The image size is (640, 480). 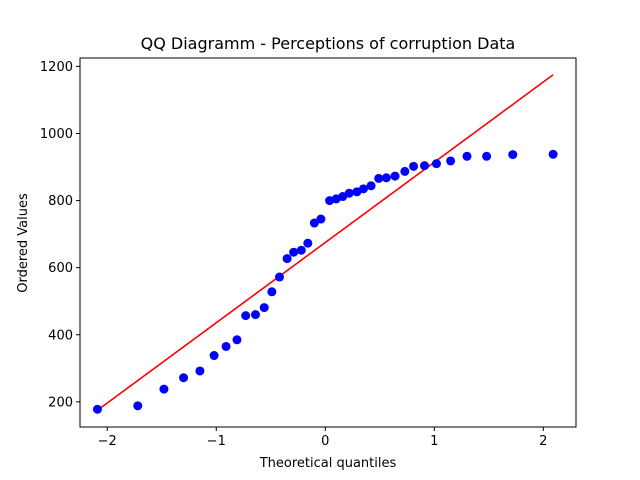 What do you see at coordinates (60, 201) in the screenshot?
I see `y-tick-label: 800` at bounding box center [60, 201].